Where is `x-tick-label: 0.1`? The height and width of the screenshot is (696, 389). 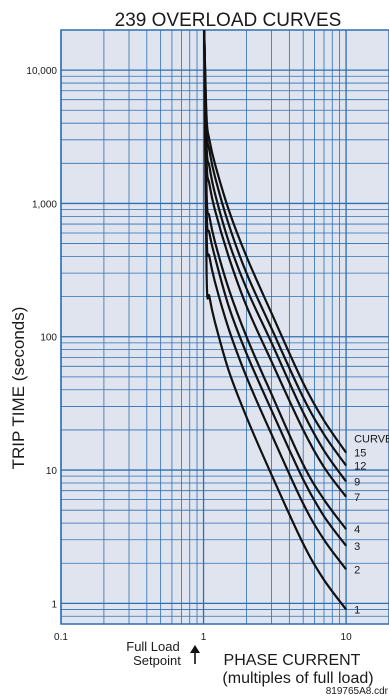 x-tick-label: 0.1 is located at coordinates (61, 637).